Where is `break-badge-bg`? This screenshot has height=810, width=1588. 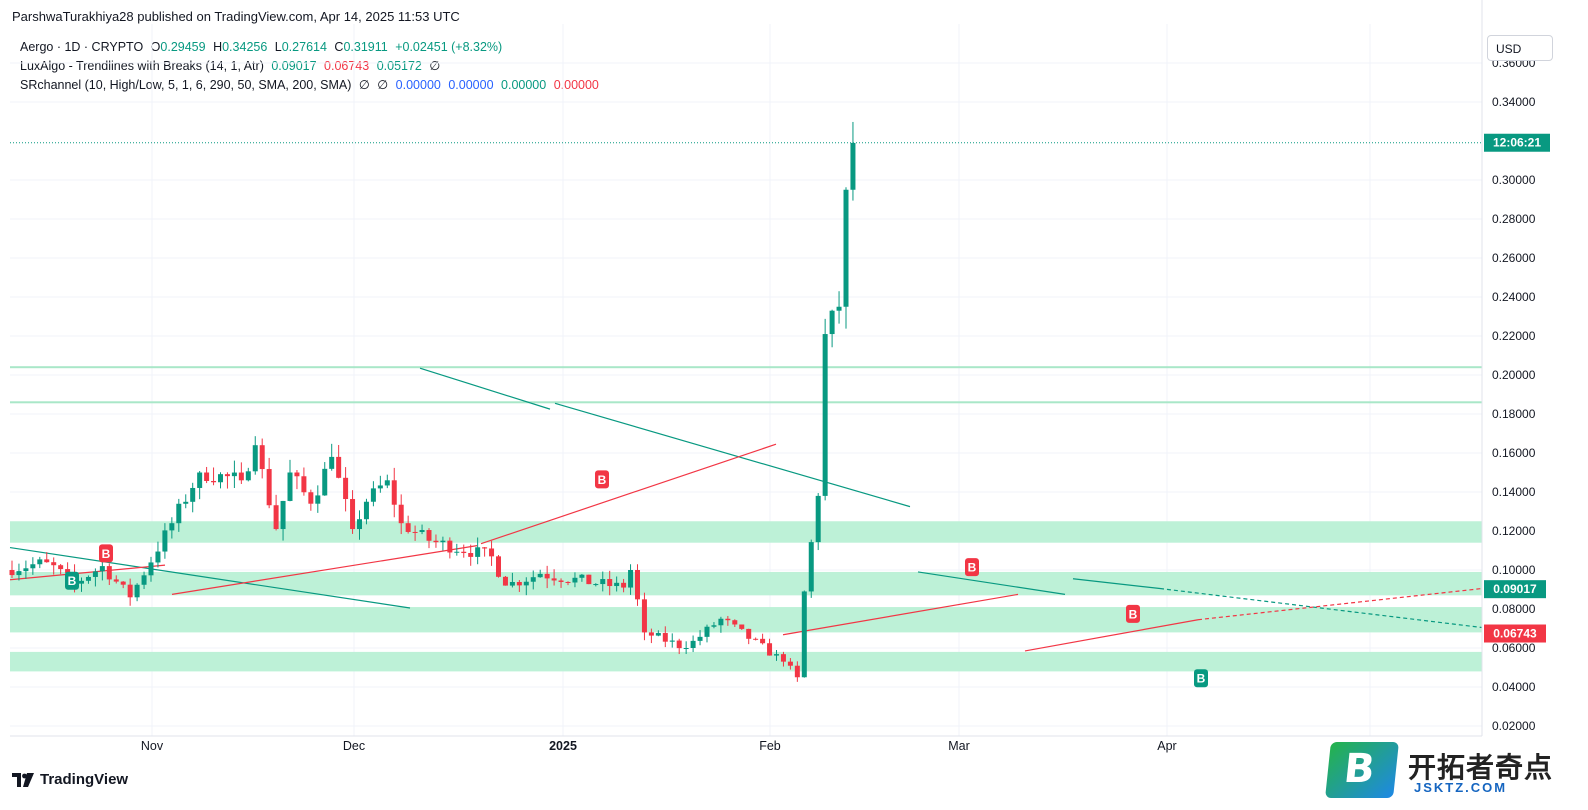
break-badge-bg is located at coordinates (1133, 613).